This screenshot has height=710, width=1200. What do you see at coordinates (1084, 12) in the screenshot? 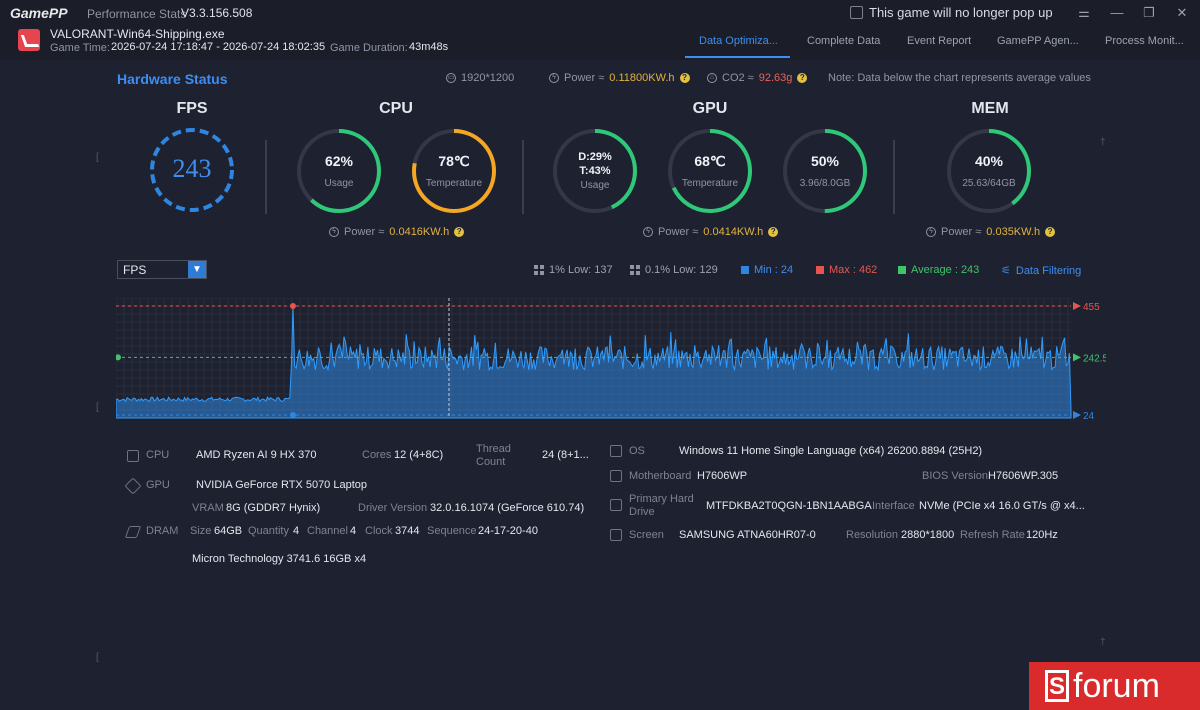
I see `settings-icon: ⚌` at bounding box center [1084, 12].